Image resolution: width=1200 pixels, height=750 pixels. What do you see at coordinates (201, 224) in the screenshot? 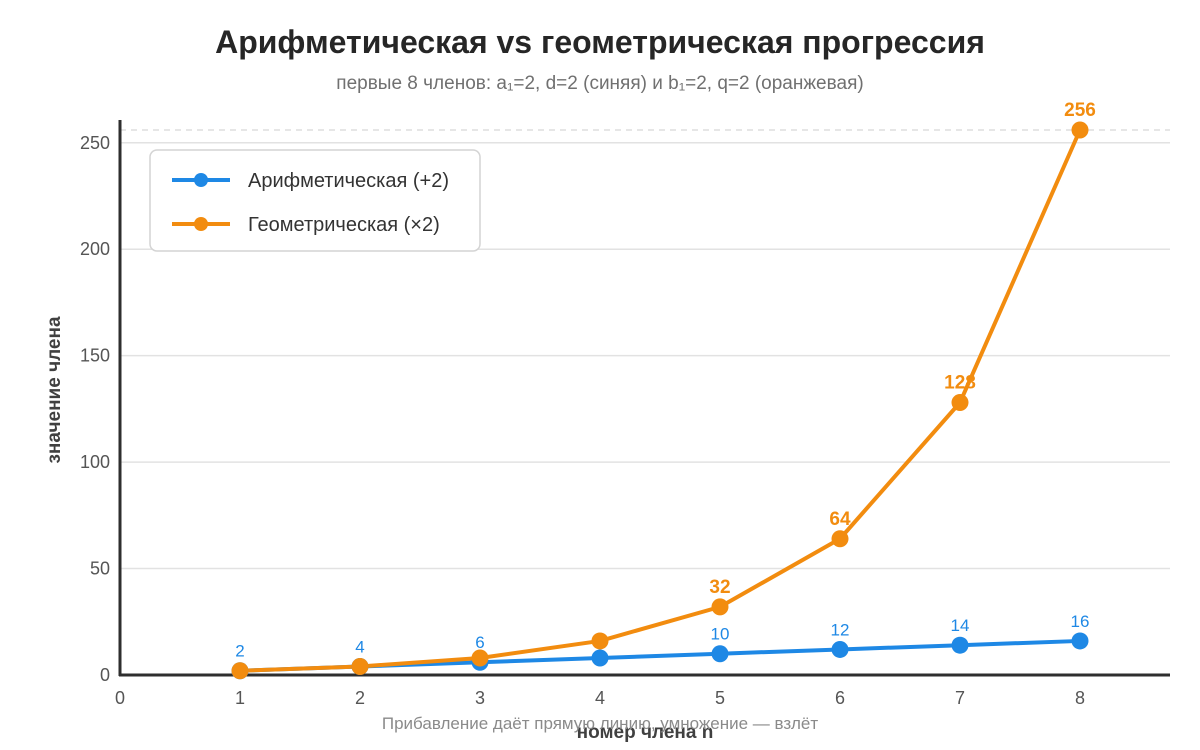
I see `legend-marker-geometric` at bounding box center [201, 224].